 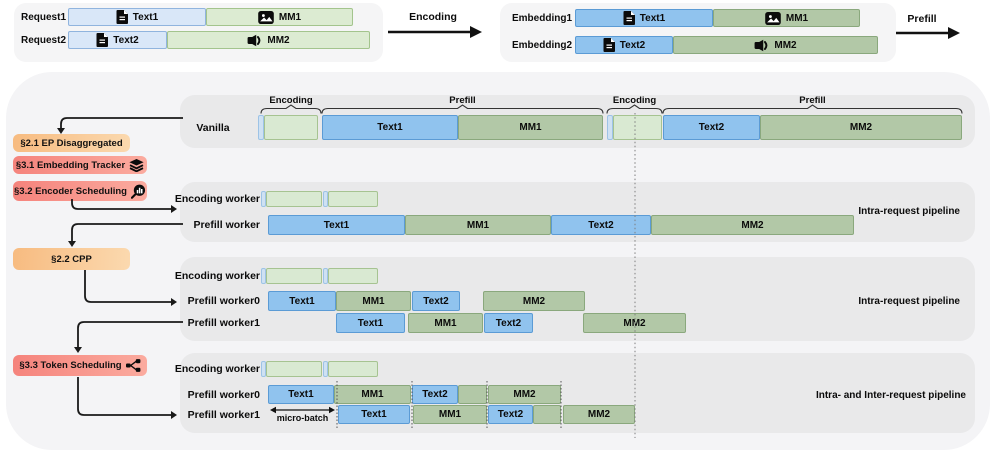 I want to click on brace-label-encoding-0: Encoding, so click(x=291, y=100).